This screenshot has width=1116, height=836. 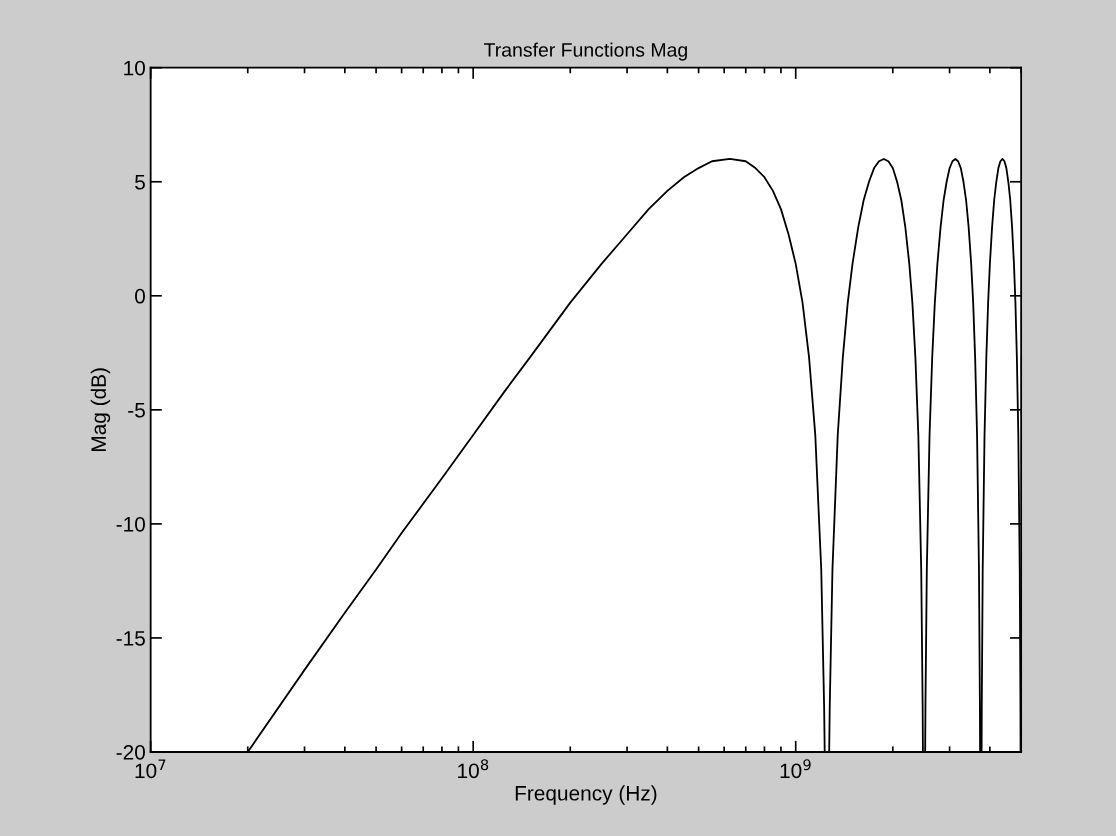 I want to click on x-tick-label: 10$^{7}$, so click(x=150, y=769).